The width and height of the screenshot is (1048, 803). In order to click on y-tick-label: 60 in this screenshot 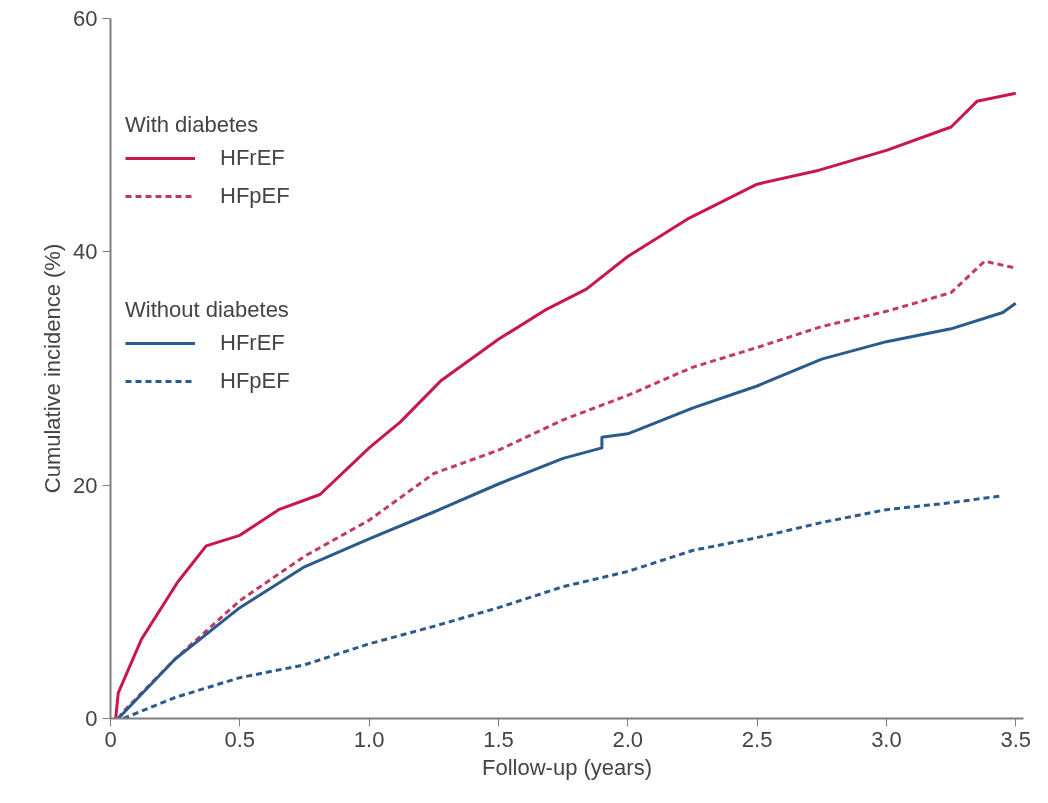, I will do `click(85, 18)`.